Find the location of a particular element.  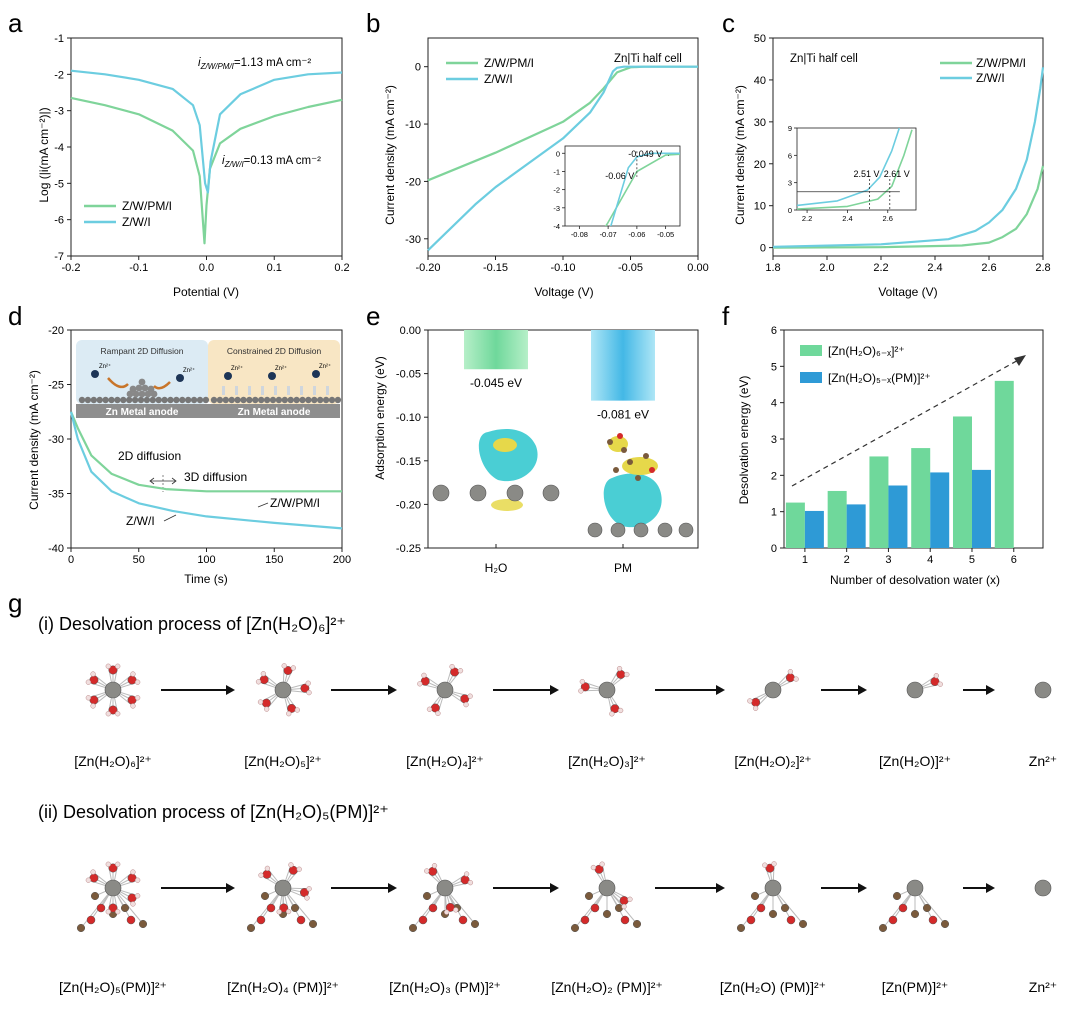

c-plot-frame is located at coordinates (908, 147).